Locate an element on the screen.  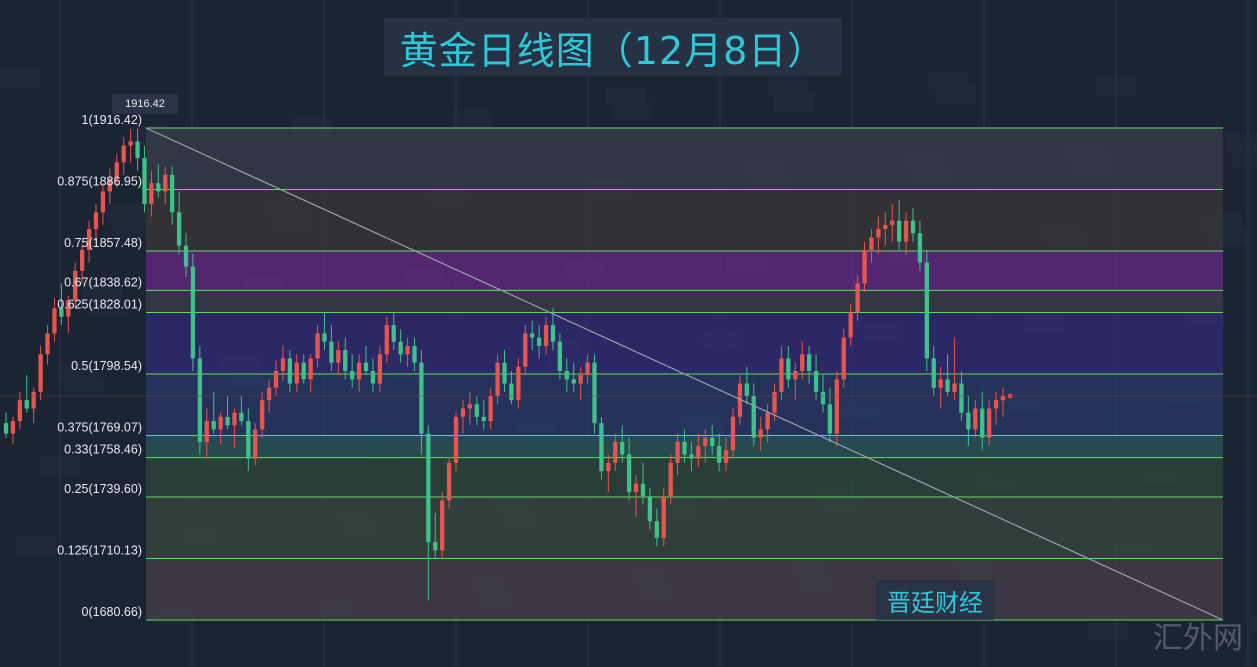
fib-level-label: 0.125(1710.13) is located at coordinates (99, 551).